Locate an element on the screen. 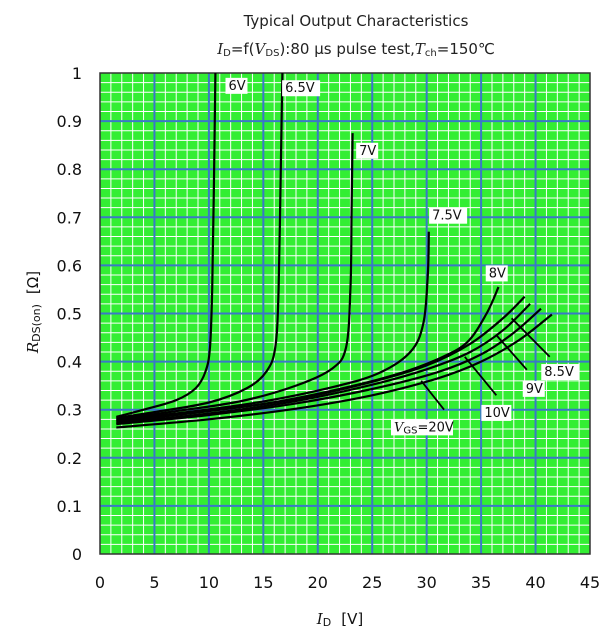  curve-label: 10V is located at coordinates (497, 413).